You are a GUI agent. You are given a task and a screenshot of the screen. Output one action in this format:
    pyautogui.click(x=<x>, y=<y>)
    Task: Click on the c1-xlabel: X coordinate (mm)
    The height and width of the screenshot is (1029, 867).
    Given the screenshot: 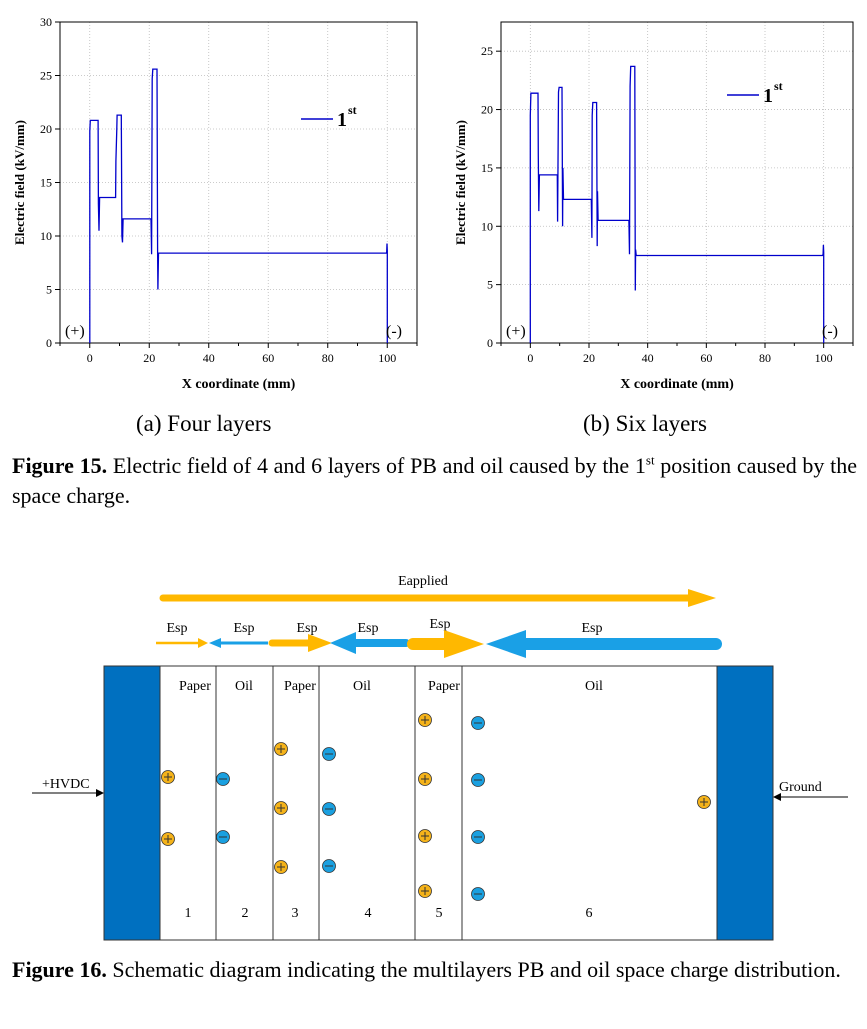 What is the action you would take?
    pyautogui.click(x=677, y=384)
    